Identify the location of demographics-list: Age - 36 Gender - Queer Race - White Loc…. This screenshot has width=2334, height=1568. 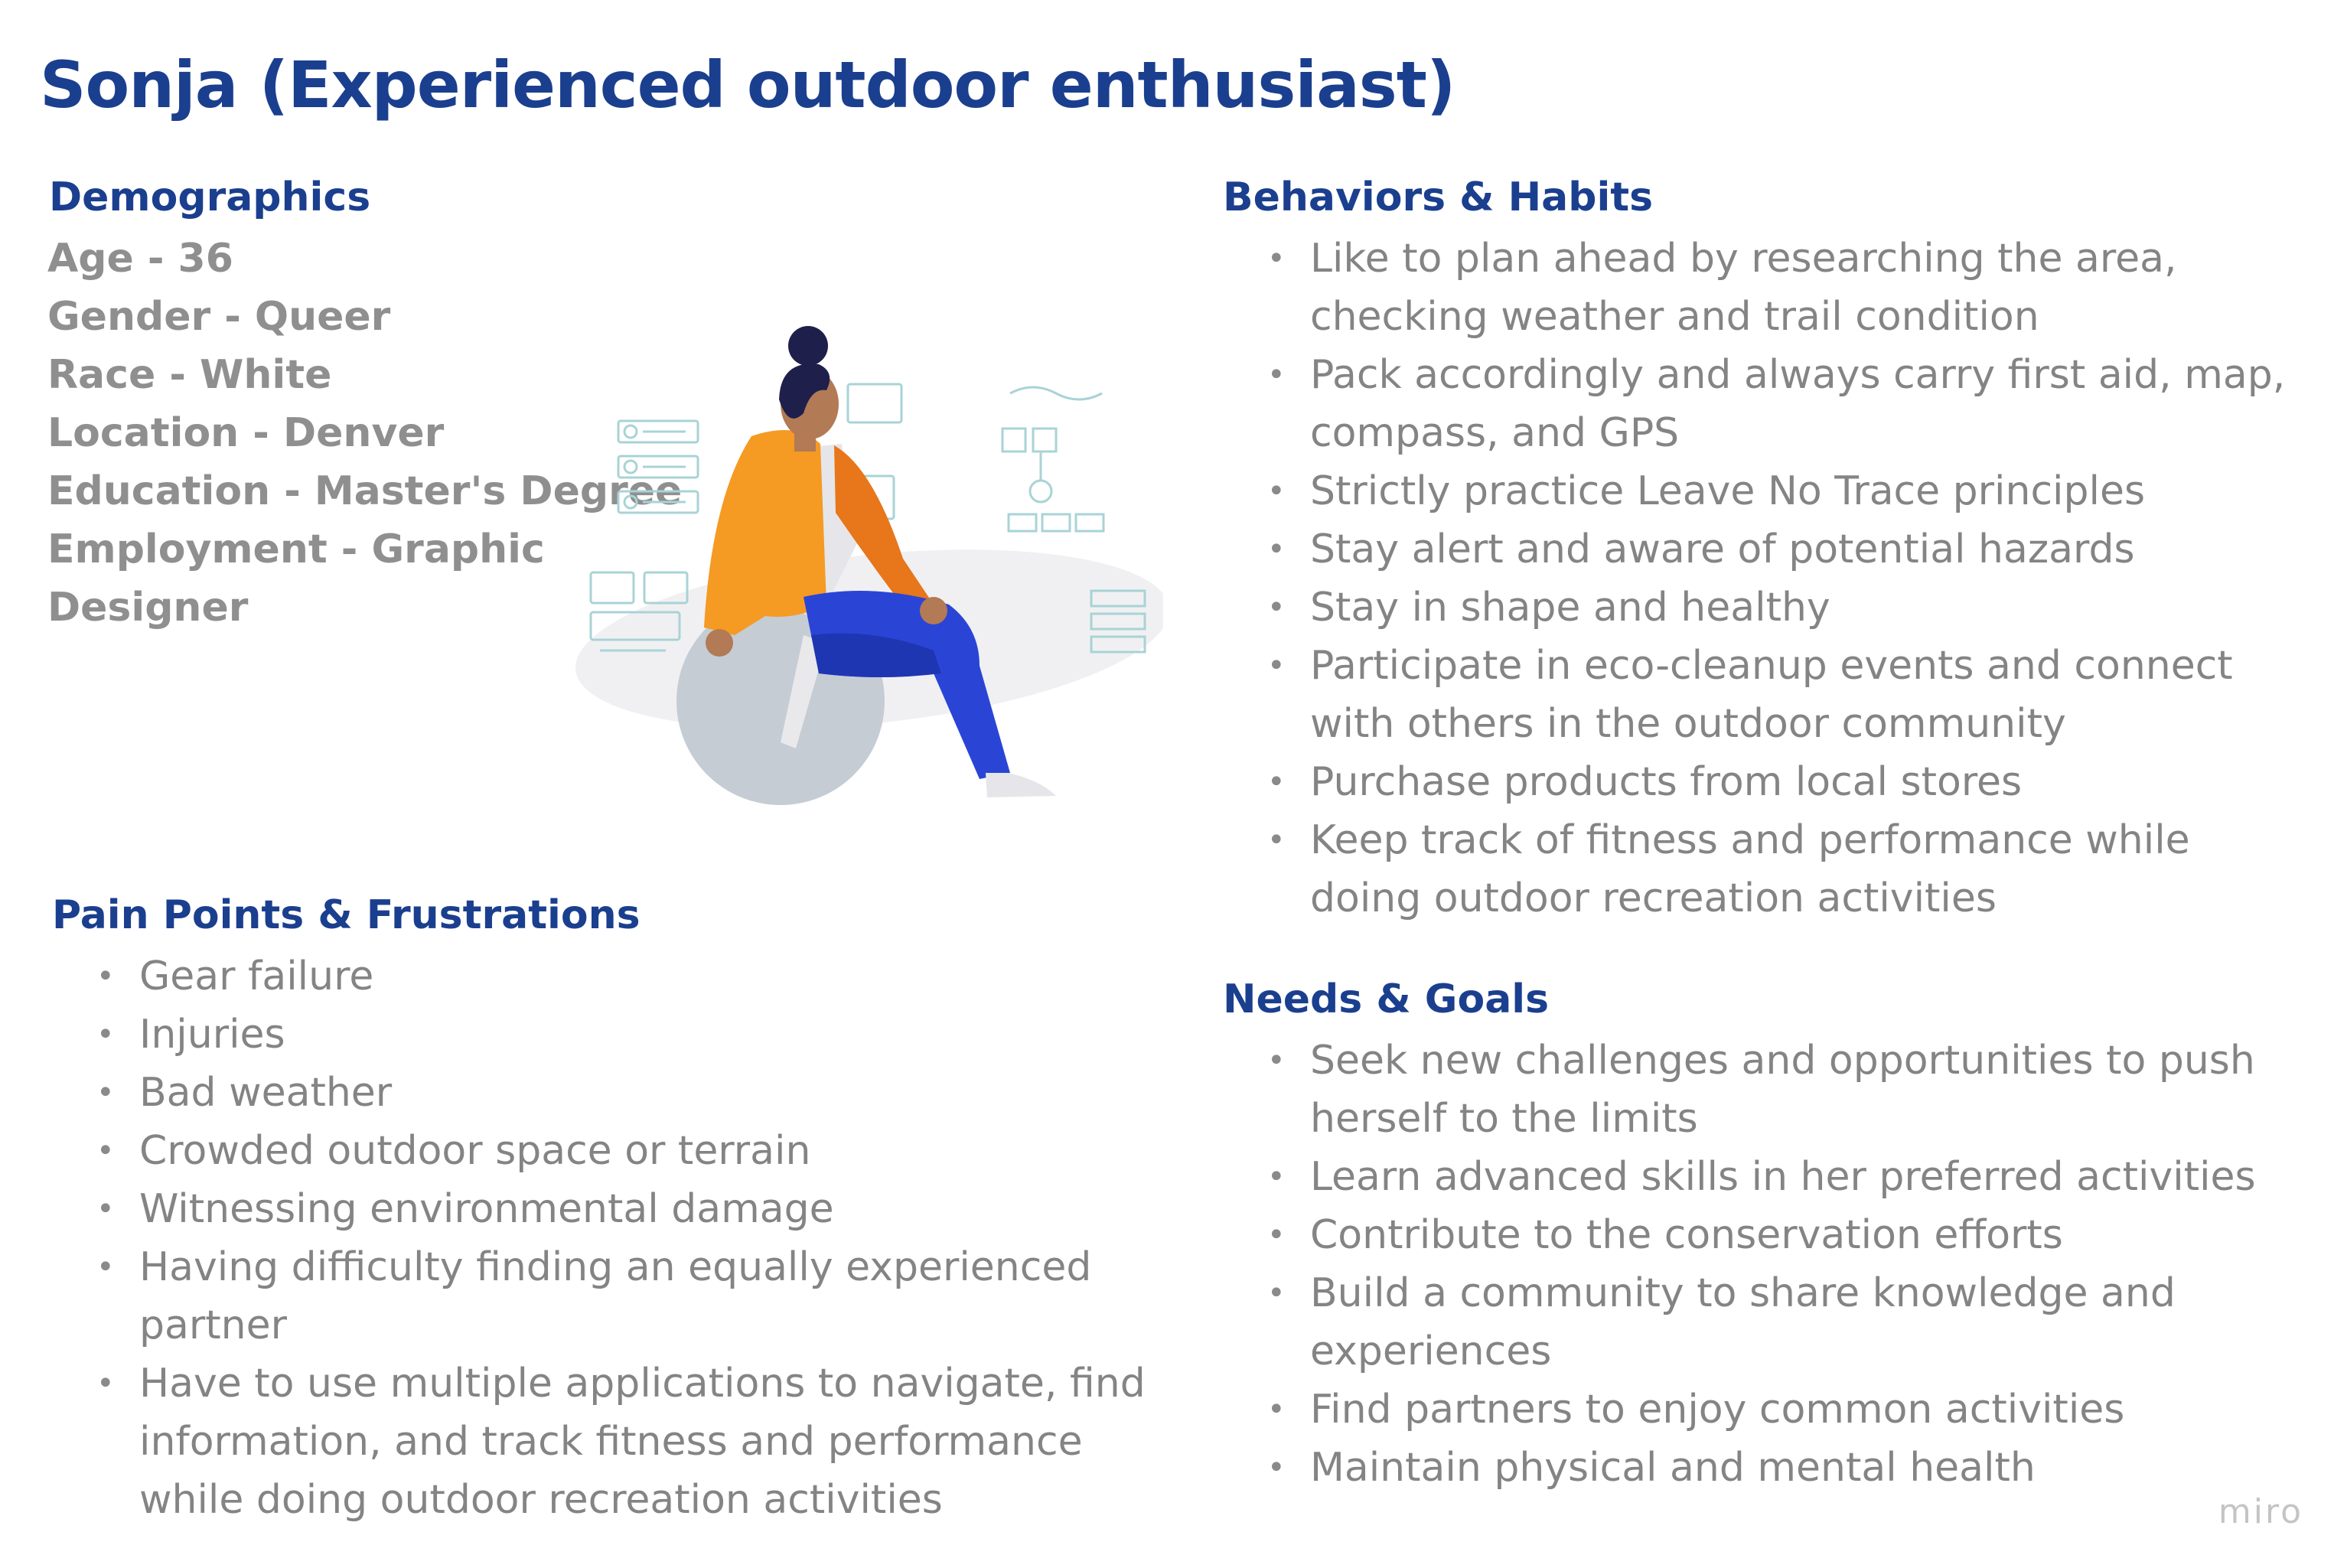
(365, 433).